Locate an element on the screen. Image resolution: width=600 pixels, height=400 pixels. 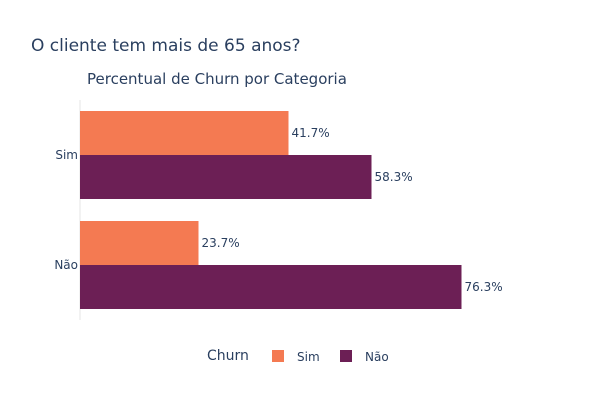
legend: Churn Sim Não is located at coordinates (298, 356).